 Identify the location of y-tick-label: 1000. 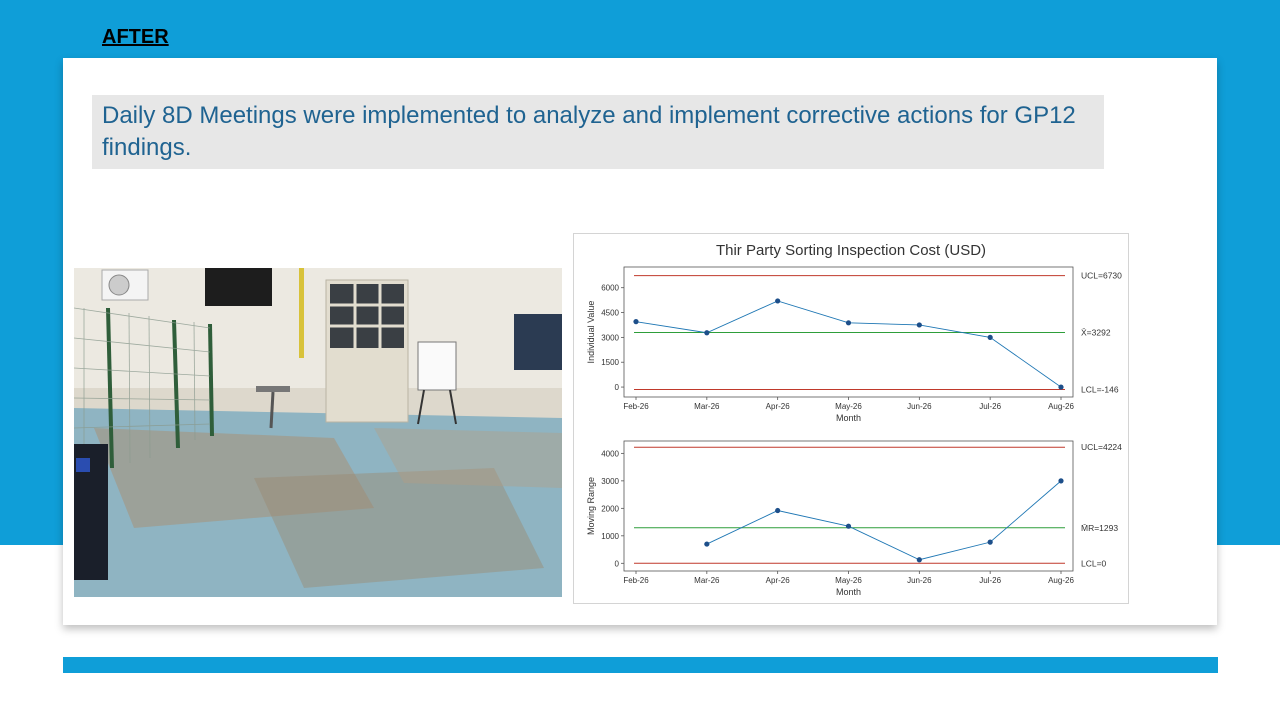
(610, 536).